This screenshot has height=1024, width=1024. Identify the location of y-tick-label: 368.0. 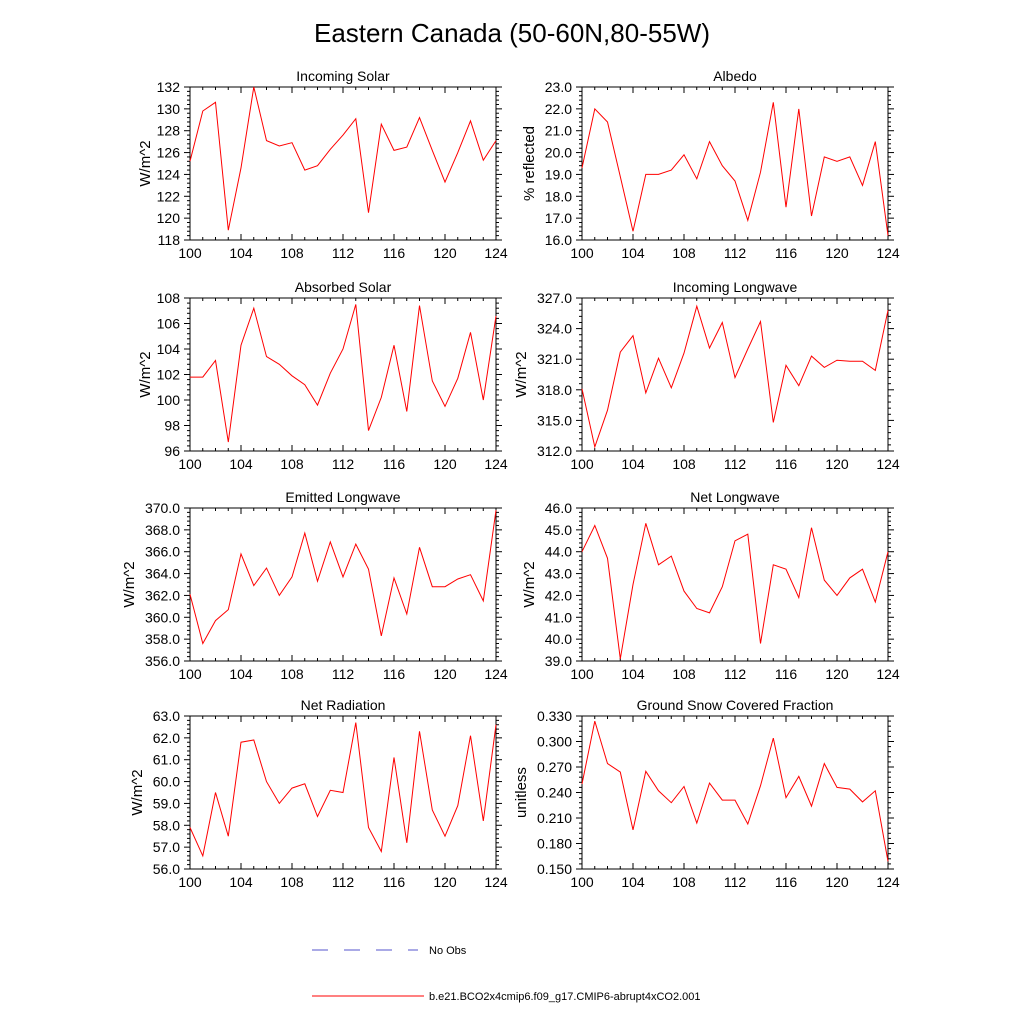
(162, 530).